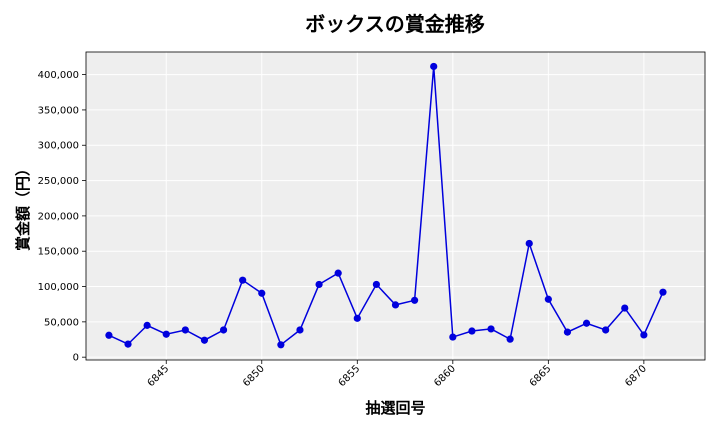  I want to click on x-tick-label: 6870, so click(636, 376).